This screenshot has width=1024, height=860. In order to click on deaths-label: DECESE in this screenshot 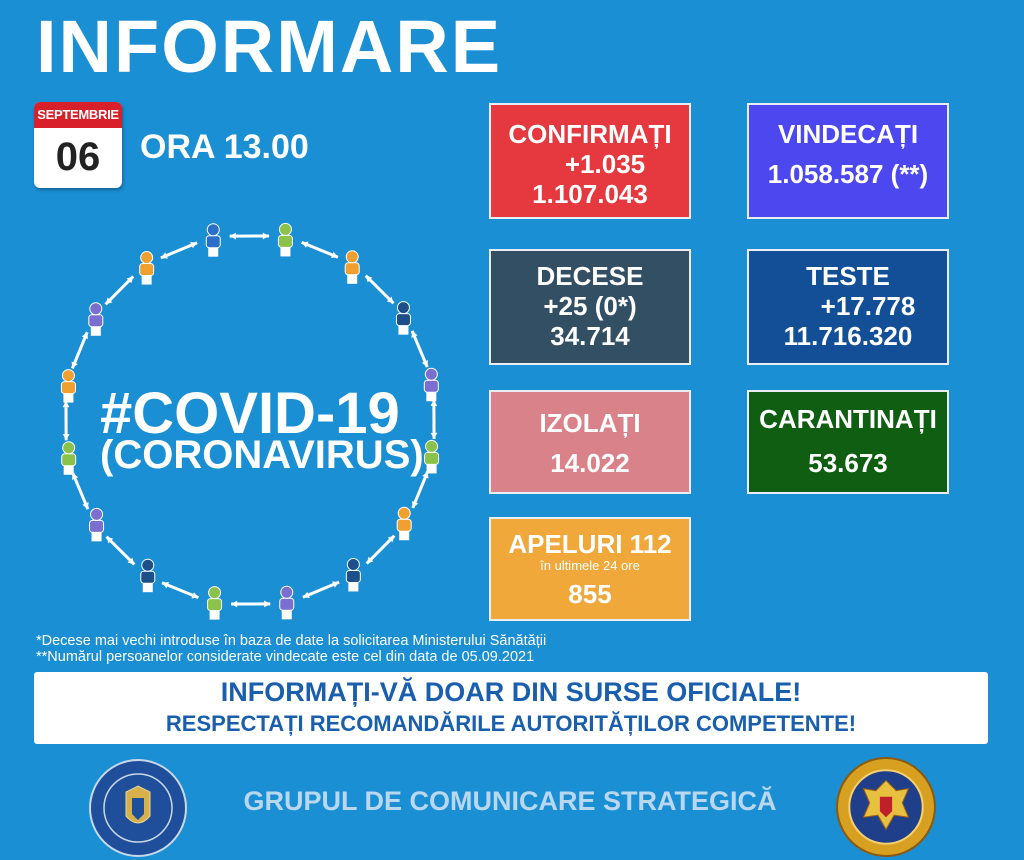, I will do `click(590, 276)`.